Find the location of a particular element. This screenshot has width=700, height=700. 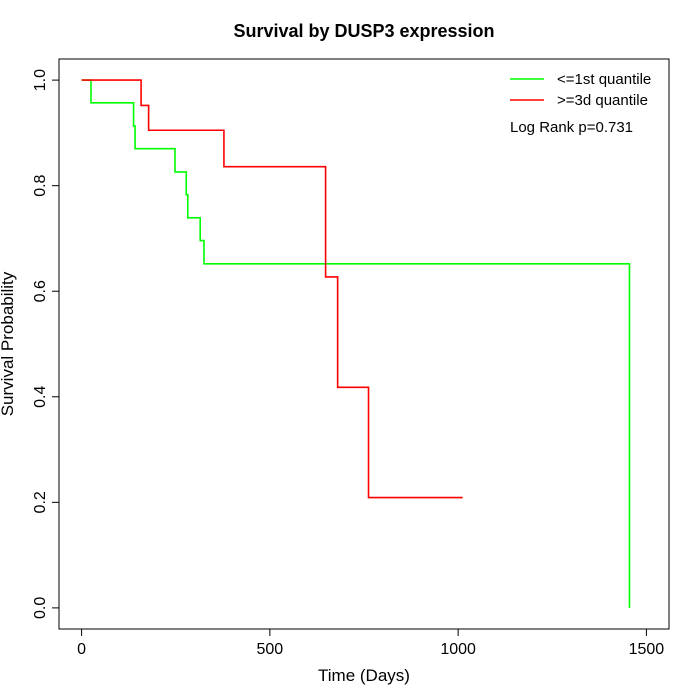

x-tick-label: 500 is located at coordinates (270, 649).